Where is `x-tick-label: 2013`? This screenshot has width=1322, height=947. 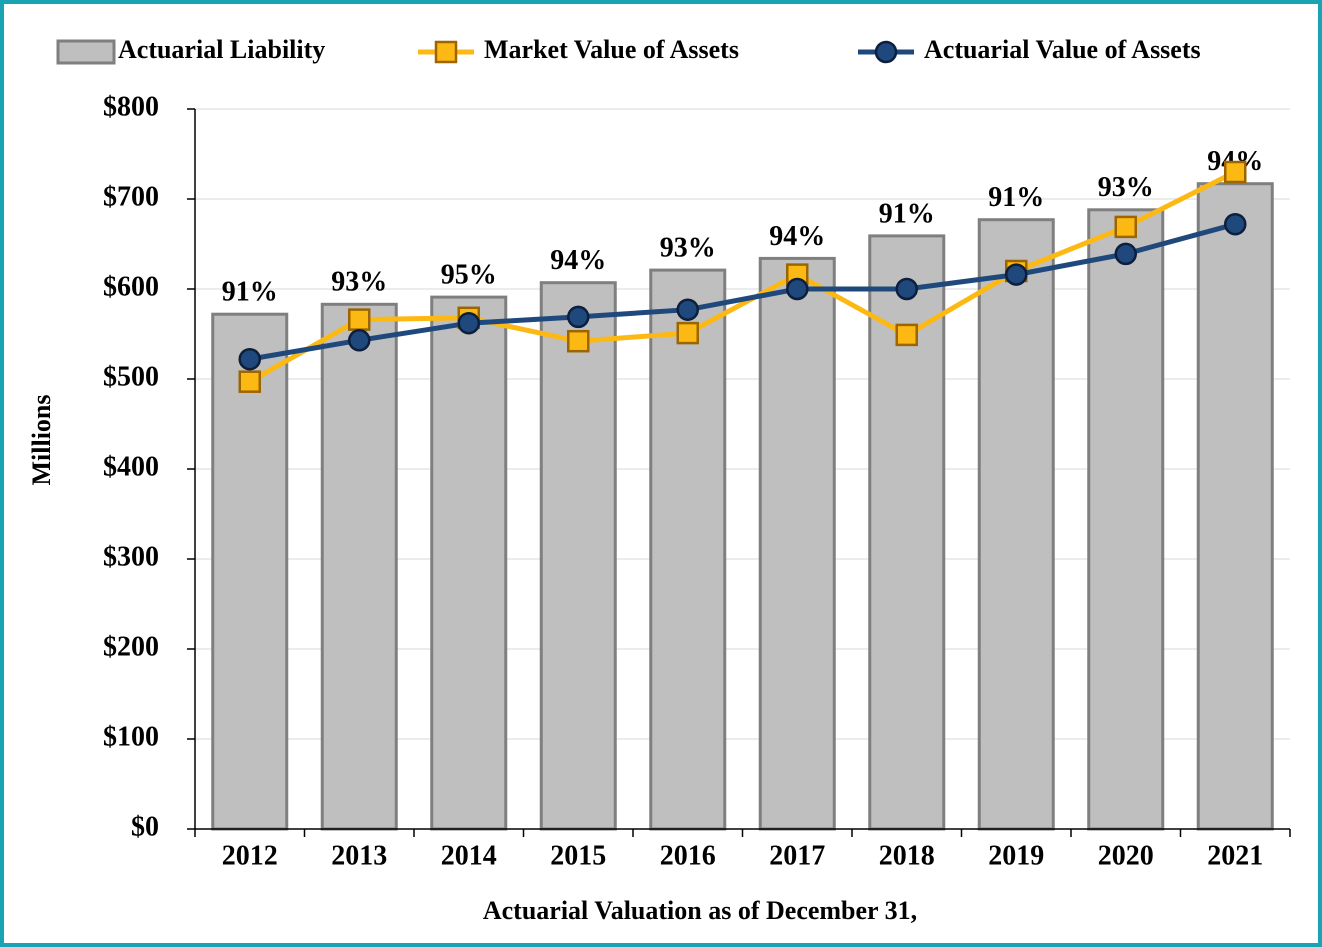
x-tick-label: 2013 is located at coordinates (359, 855).